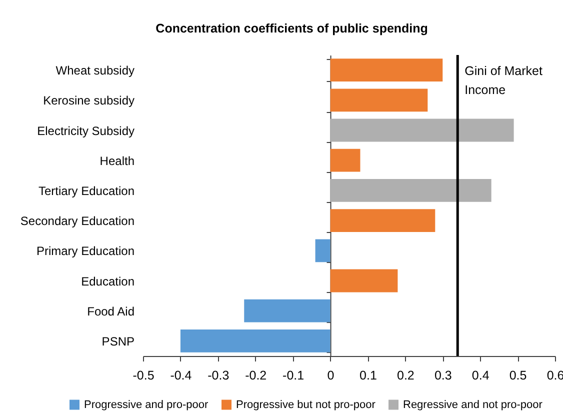  What do you see at coordinates (85, 251) in the screenshot?
I see `y-tick-label: Primary Education` at bounding box center [85, 251].